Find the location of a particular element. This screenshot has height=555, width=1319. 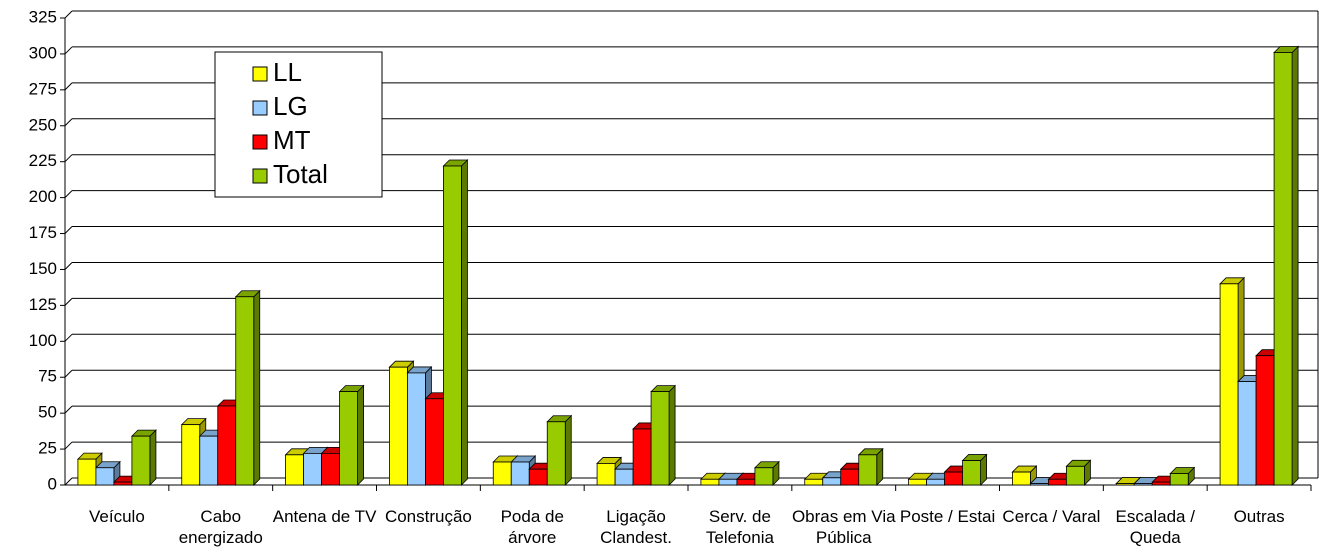

y-tick-label: 325 is located at coordinates (43, 16).